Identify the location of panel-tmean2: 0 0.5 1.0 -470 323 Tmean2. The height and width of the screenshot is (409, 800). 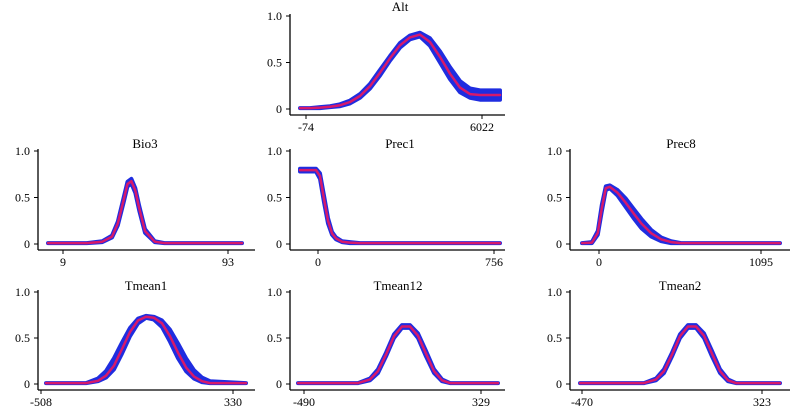
(668, 343).